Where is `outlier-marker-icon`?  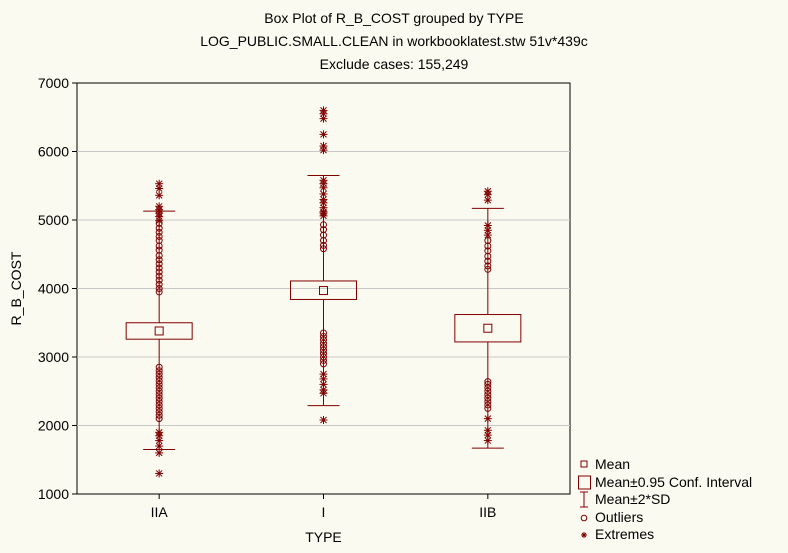 outlier-marker-icon is located at coordinates (584, 517).